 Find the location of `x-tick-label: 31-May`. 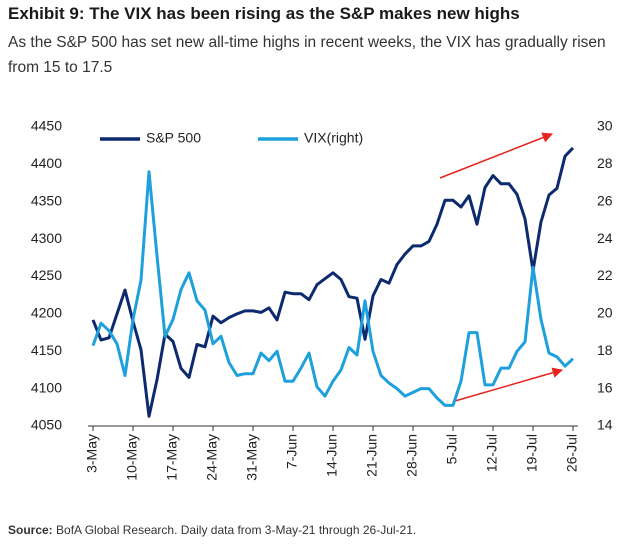

x-tick-label: 31-May is located at coordinates (252, 457).